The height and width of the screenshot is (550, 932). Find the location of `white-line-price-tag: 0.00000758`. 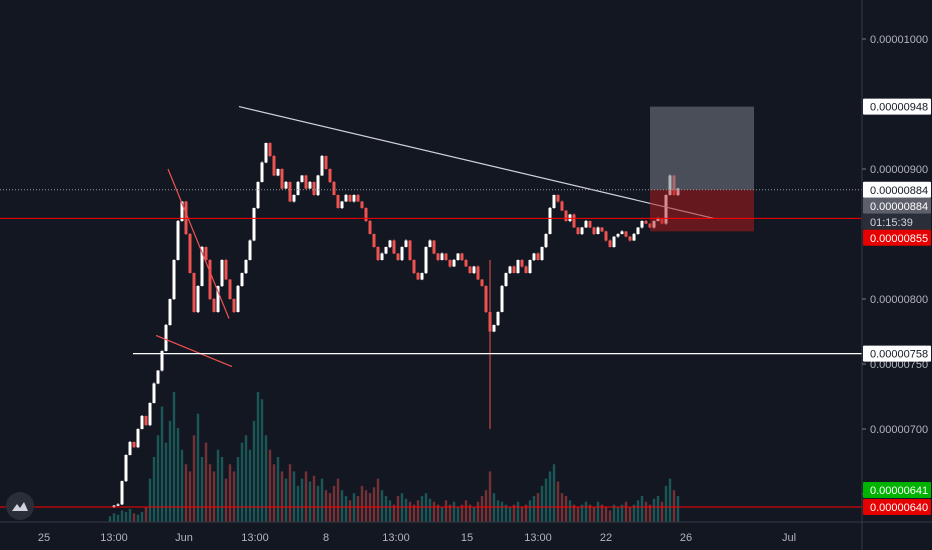

white-line-price-tag: 0.00000758 is located at coordinates (899, 355).